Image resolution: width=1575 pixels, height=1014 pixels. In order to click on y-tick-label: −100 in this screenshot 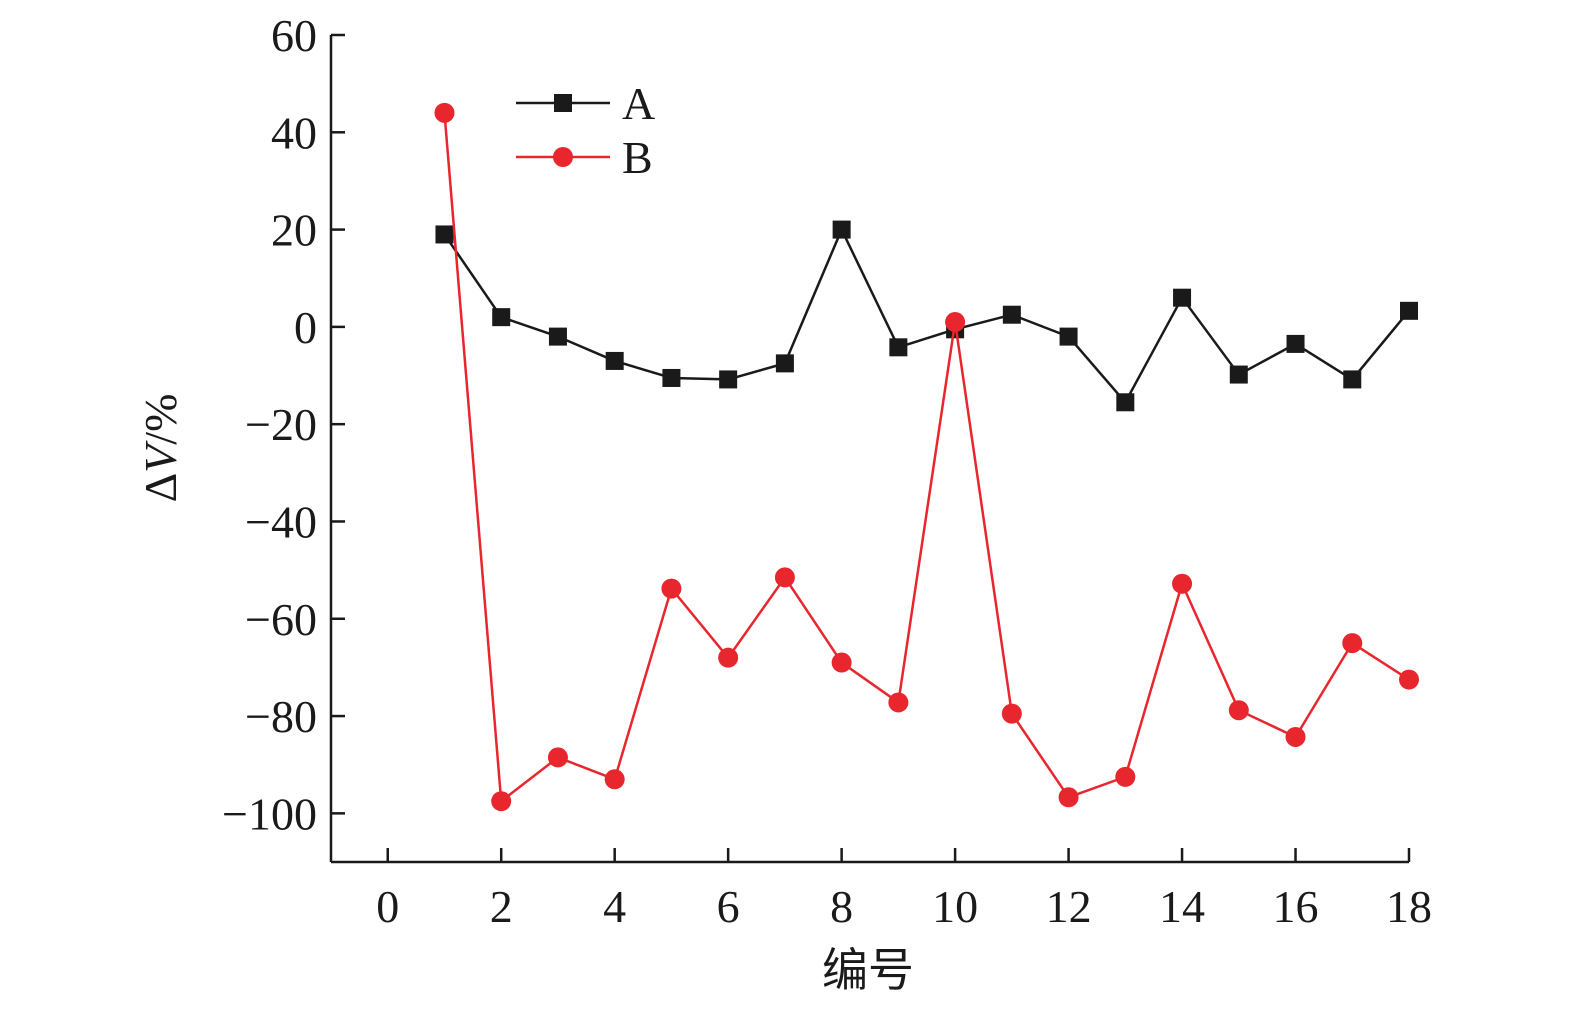, I will do `click(269, 813)`.